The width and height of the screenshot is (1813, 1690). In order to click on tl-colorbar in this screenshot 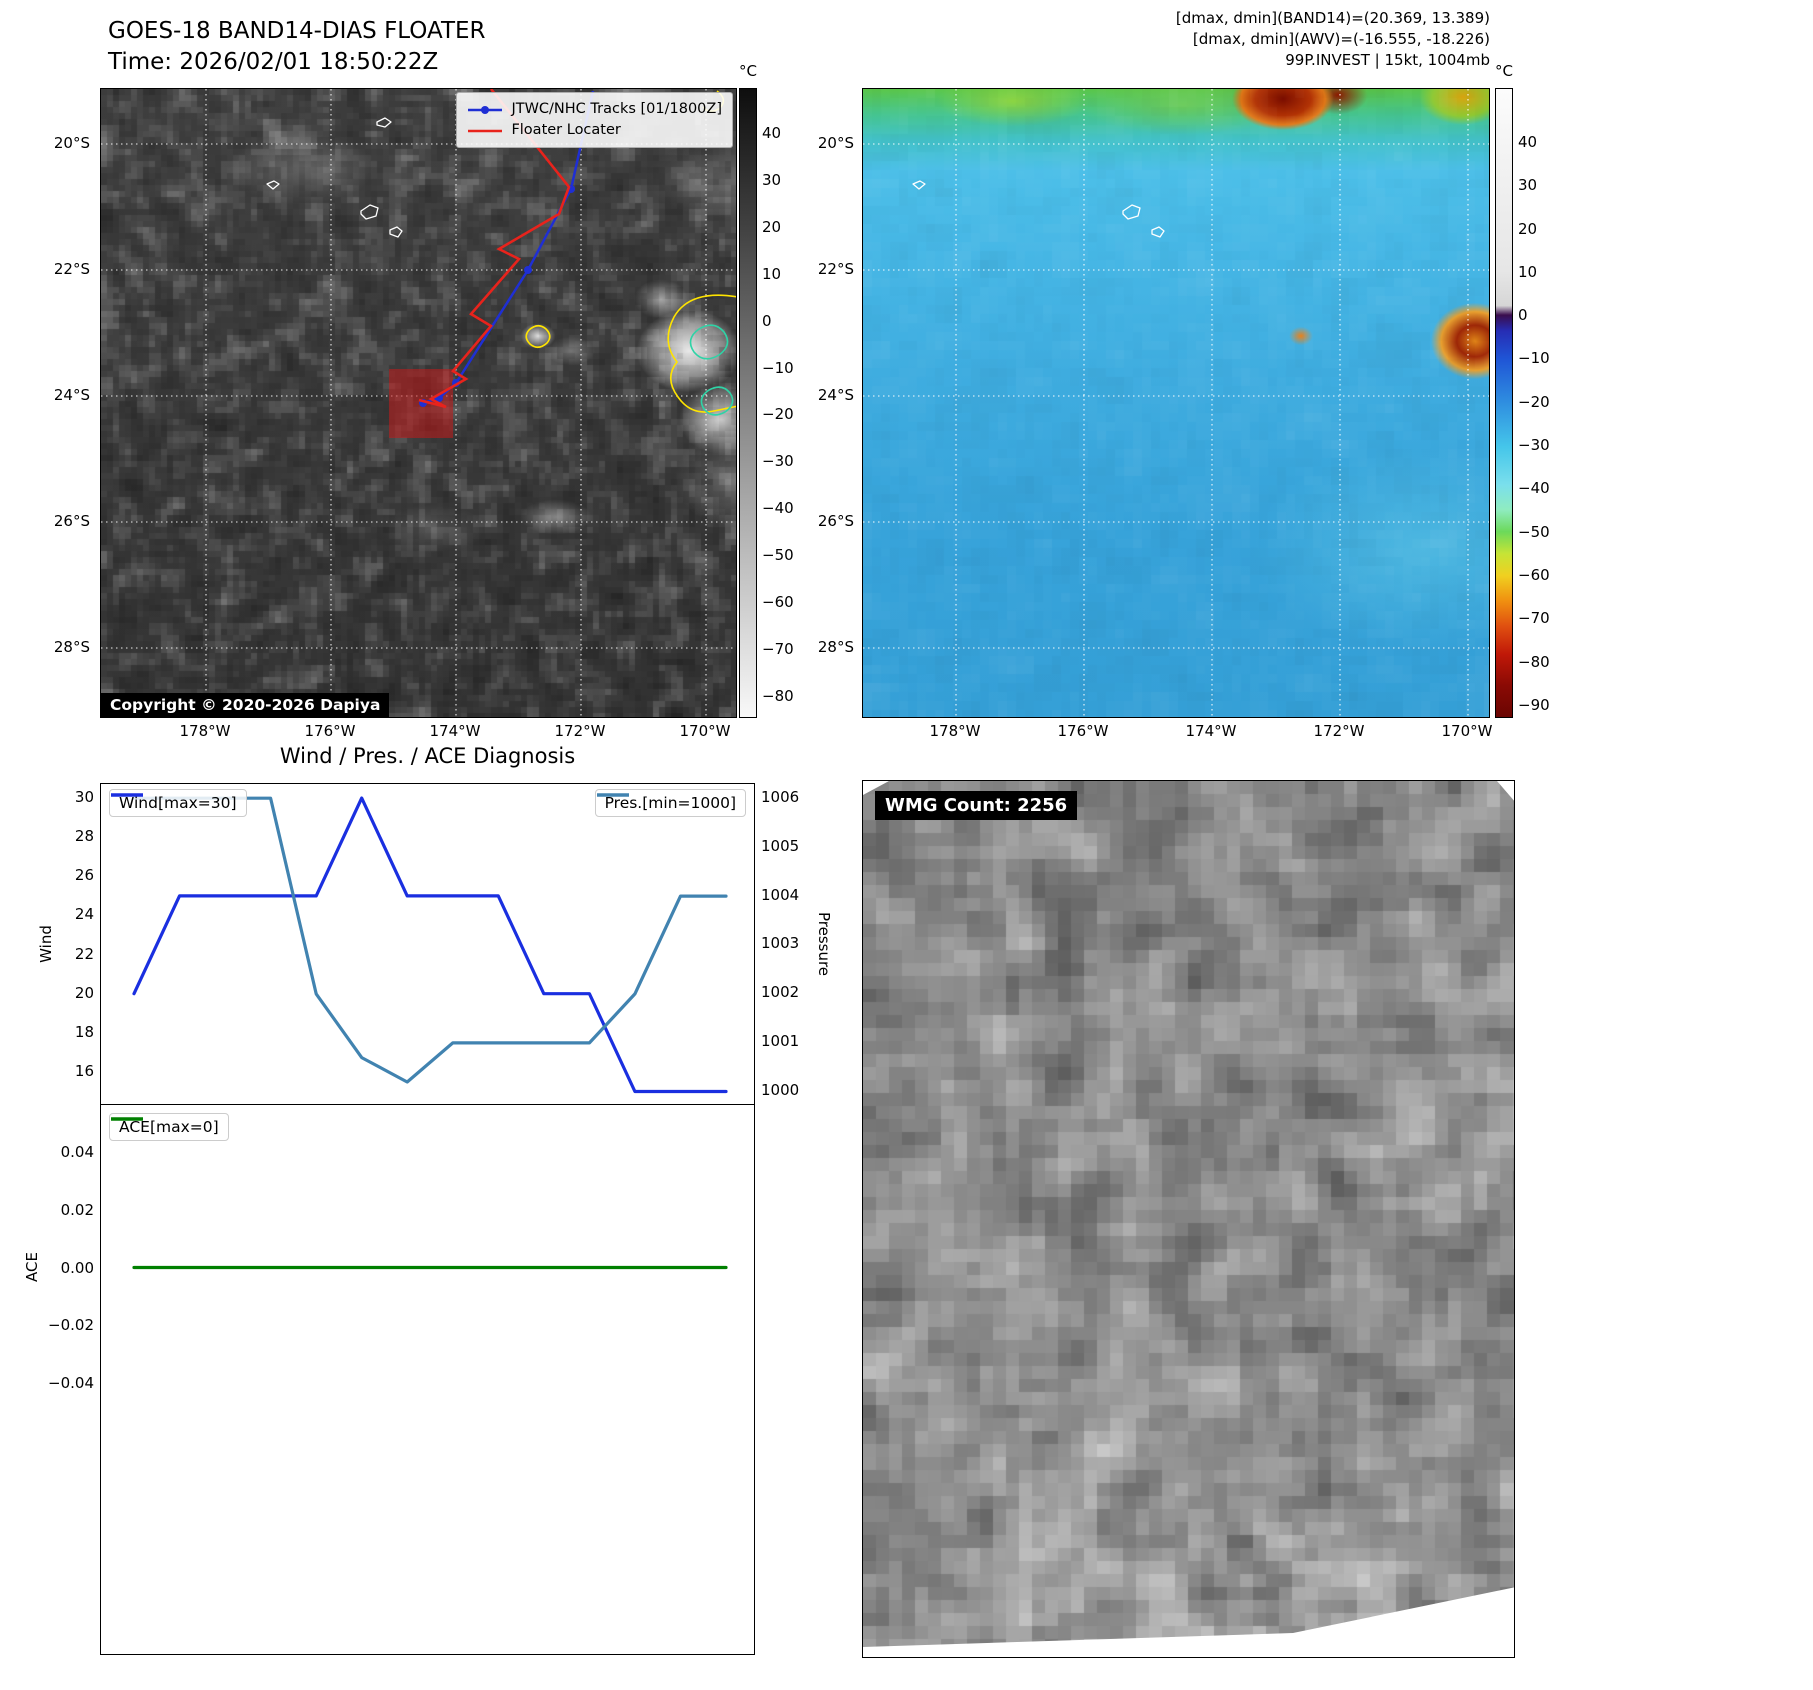, I will do `click(748, 403)`.